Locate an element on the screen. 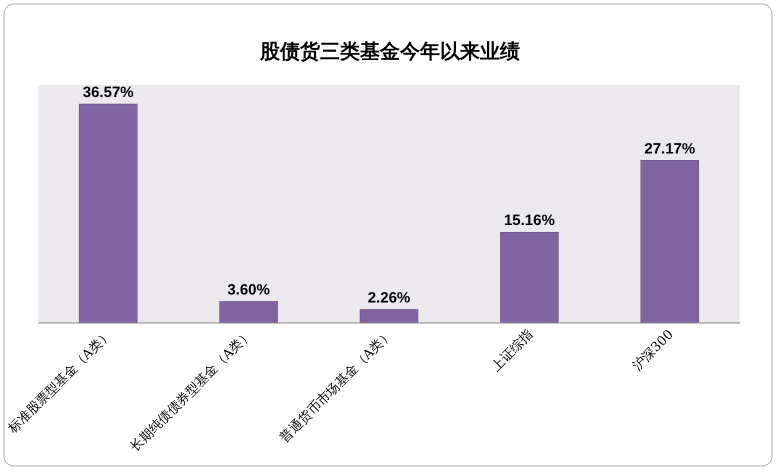 This screenshot has width=778, height=473. data-label: 27.17% is located at coordinates (670, 149).